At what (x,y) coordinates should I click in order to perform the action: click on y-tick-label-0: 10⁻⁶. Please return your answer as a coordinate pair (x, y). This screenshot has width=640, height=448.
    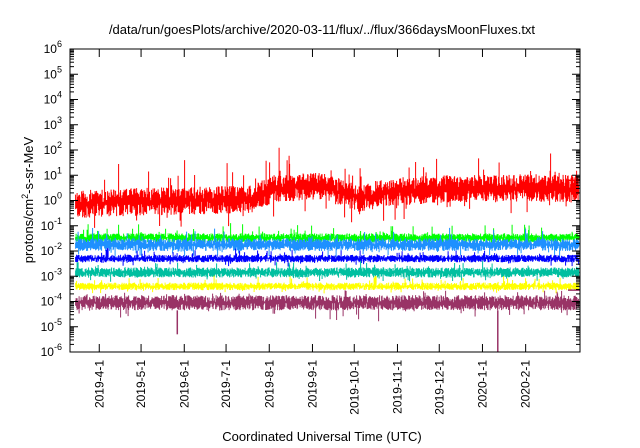
    Looking at the image, I should click on (51, 350).